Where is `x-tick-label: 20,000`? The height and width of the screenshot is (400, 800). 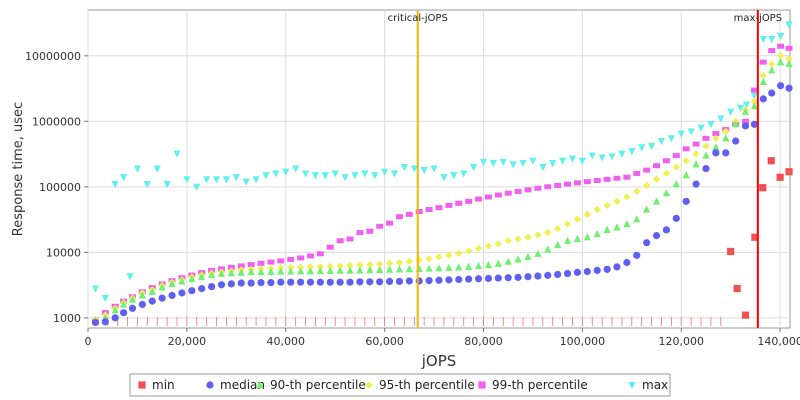 x-tick-label: 20,000 is located at coordinates (187, 341).